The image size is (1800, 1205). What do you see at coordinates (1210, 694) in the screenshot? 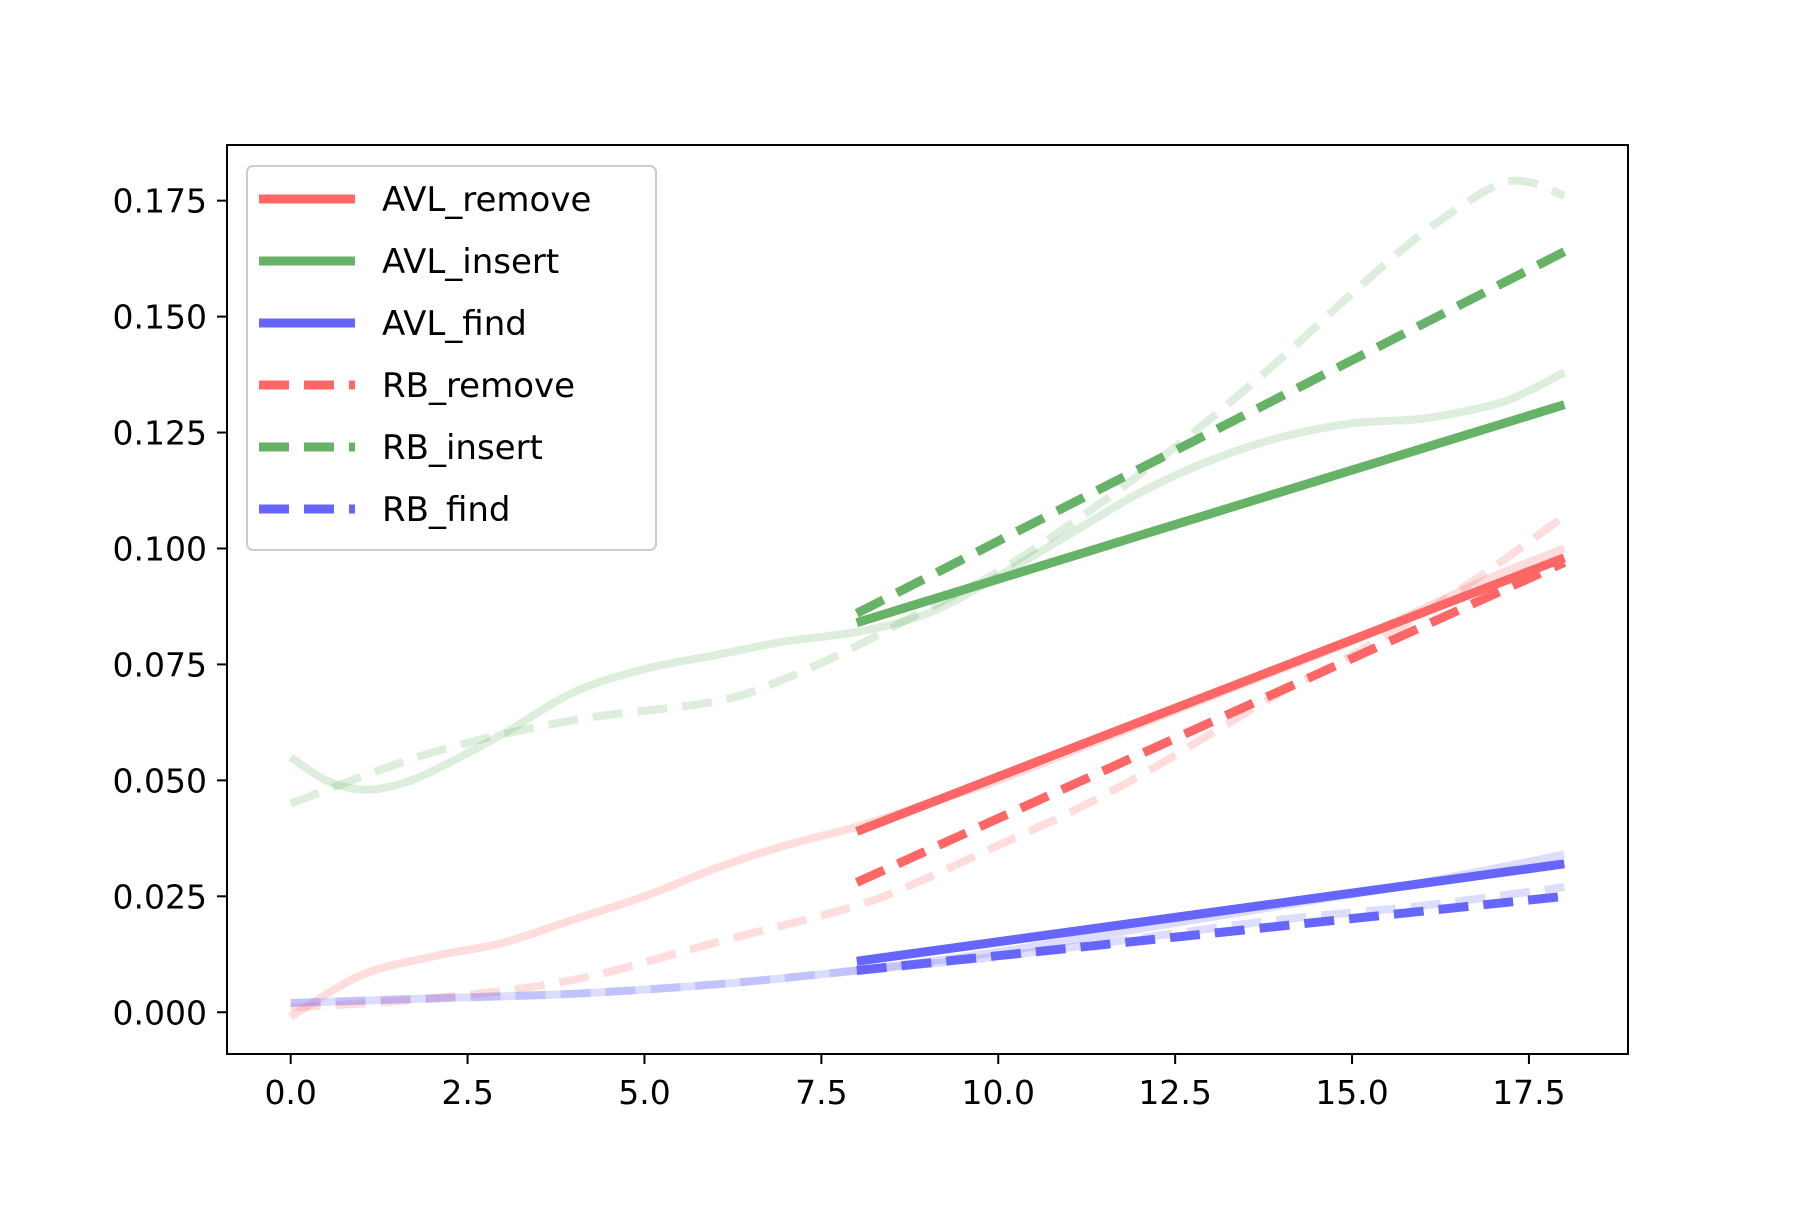
I see `series-line-AVL_remove` at bounding box center [1210, 694].